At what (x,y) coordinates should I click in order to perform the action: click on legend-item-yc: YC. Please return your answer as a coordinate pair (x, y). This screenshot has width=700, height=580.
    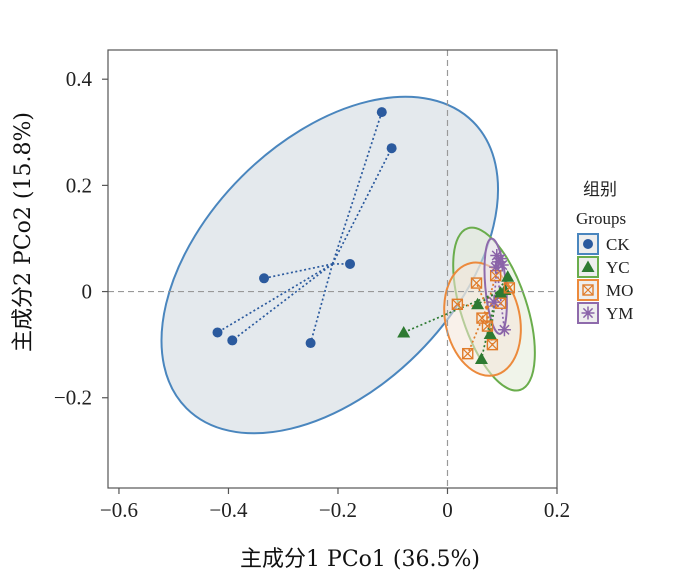
    Looking at the image, I should click on (603, 267).